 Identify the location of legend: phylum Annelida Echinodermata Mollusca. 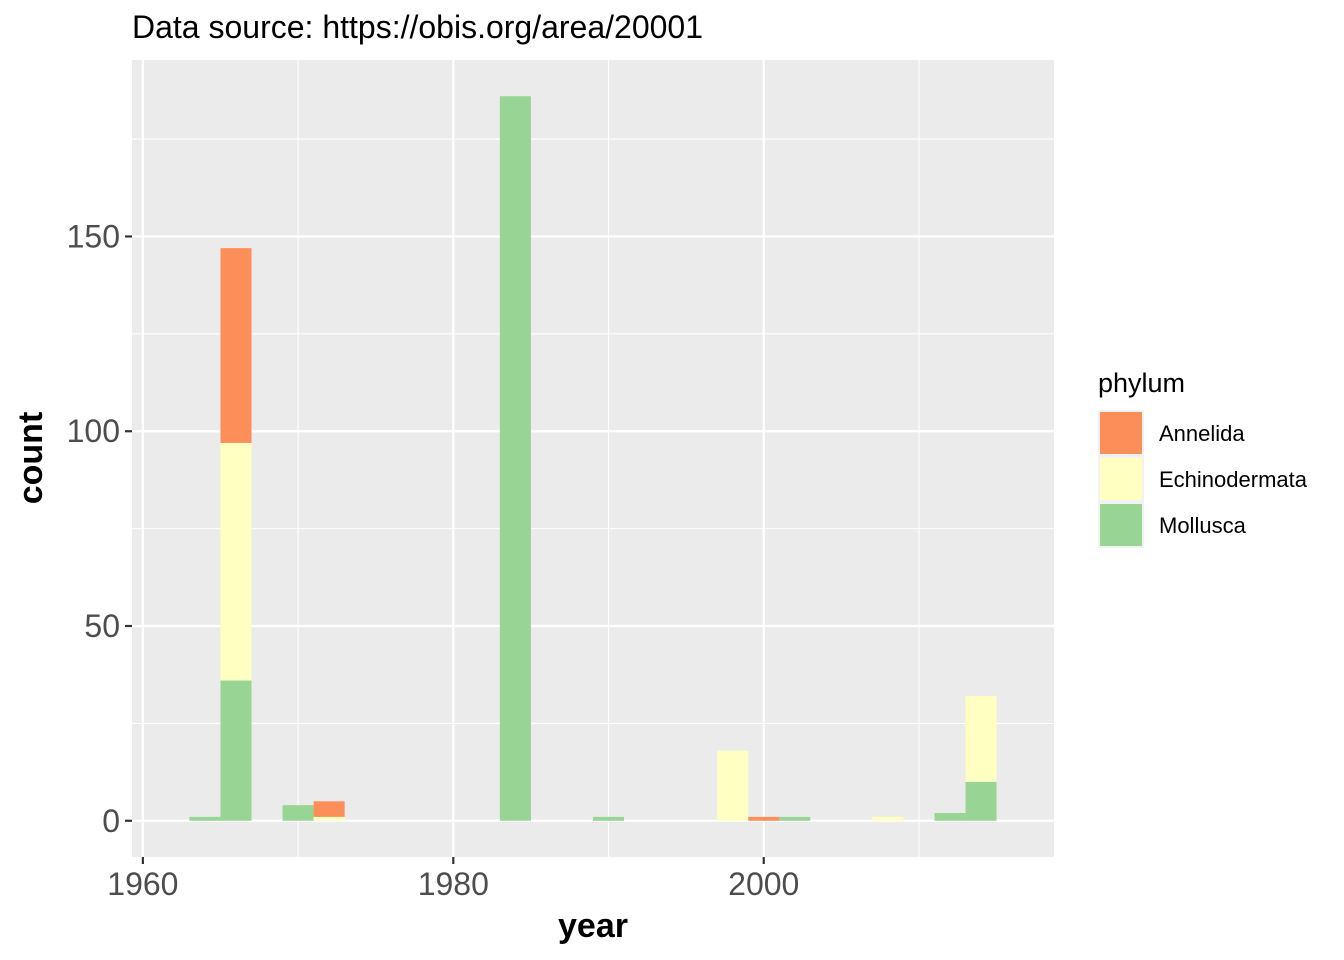
(1203, 458).